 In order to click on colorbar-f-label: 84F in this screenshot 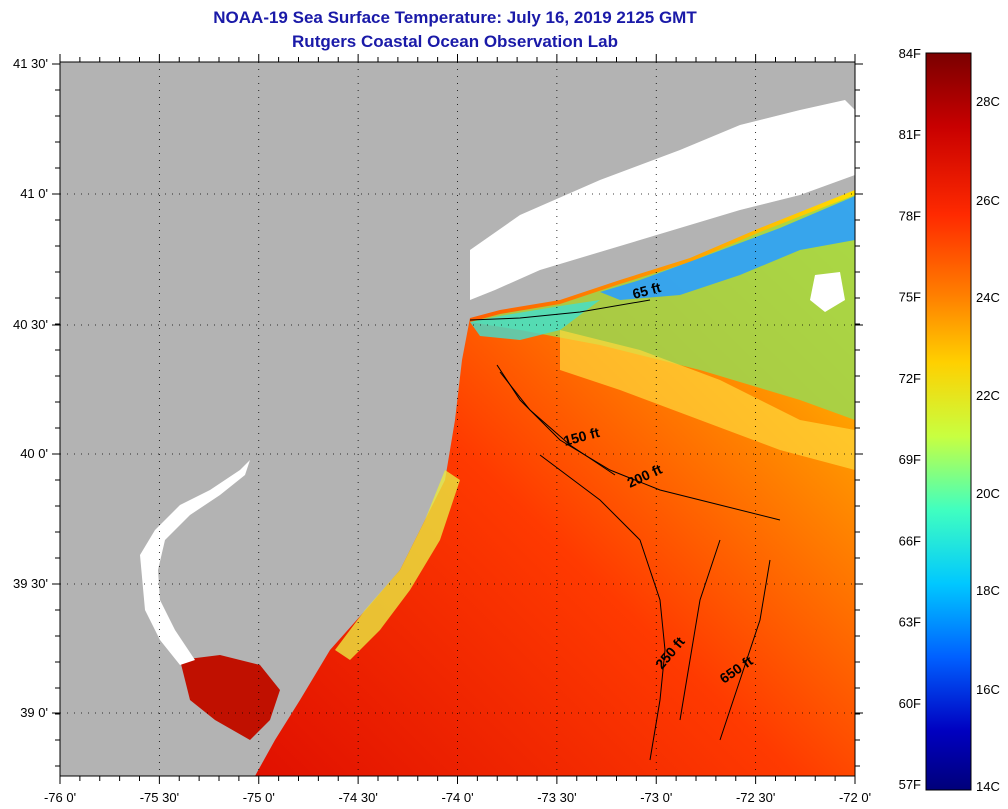, I will do `click(910, 53)`.